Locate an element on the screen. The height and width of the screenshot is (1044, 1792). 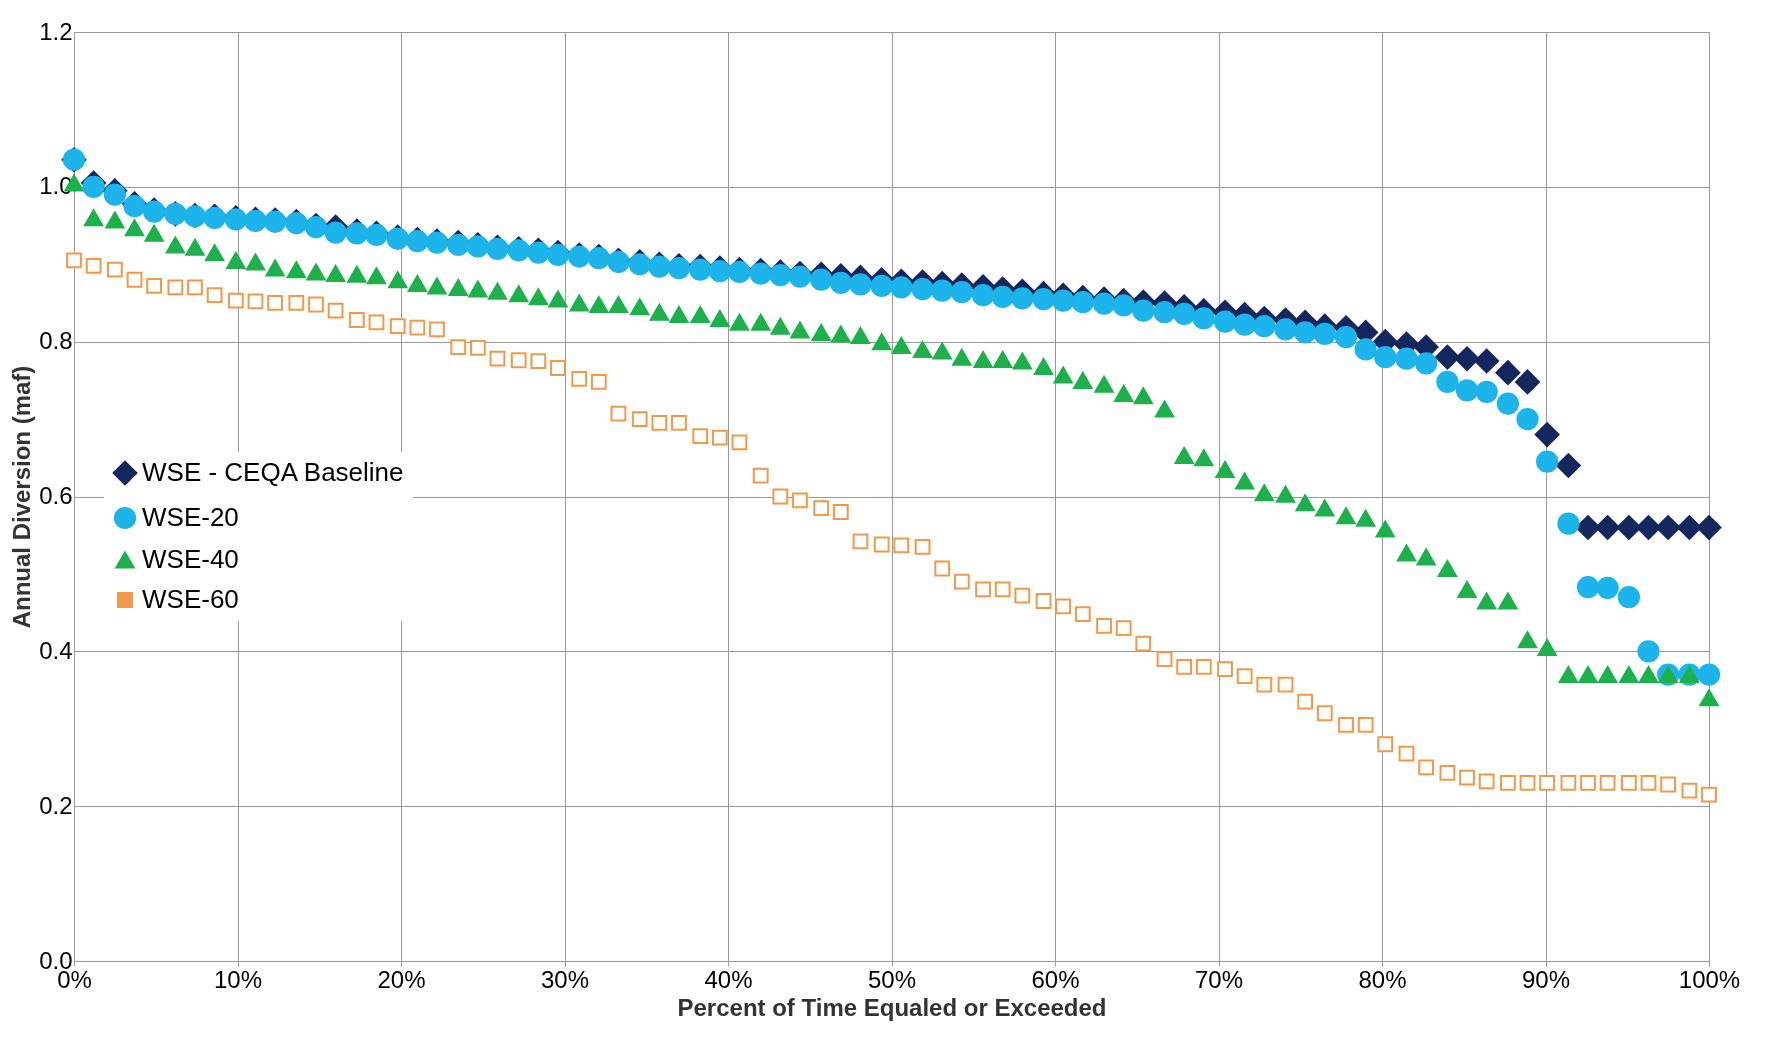
legend-label: WSE-40 is located at coordinates (190, 559).